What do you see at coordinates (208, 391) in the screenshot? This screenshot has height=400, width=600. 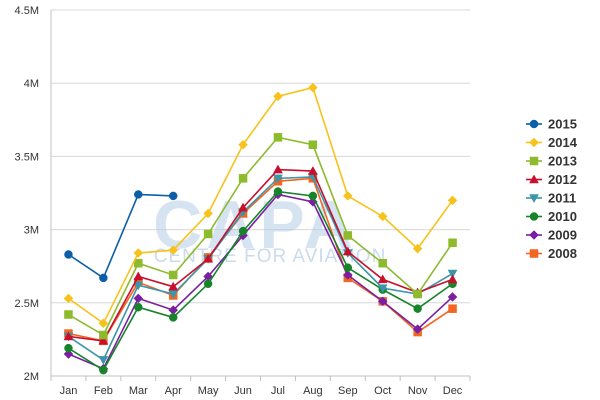 I see `x-tick-label: May` at bounding box center [208, 391].